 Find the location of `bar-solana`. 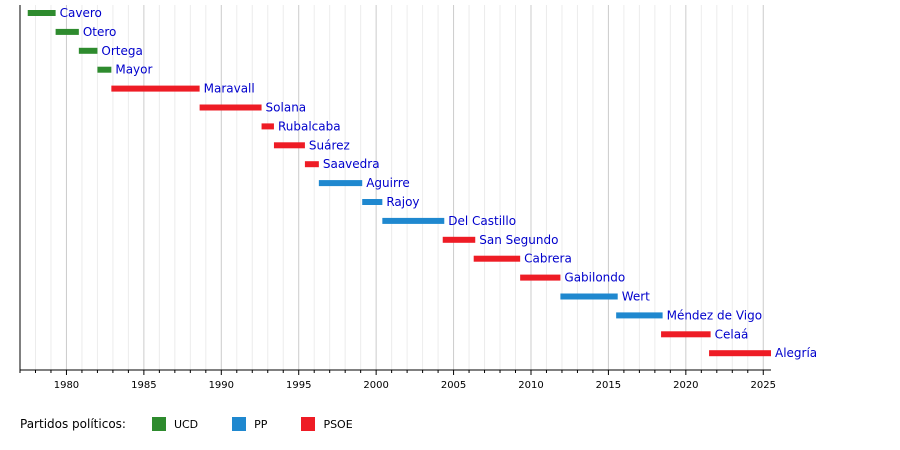

bar-solana is located at coordinates (230, 107).